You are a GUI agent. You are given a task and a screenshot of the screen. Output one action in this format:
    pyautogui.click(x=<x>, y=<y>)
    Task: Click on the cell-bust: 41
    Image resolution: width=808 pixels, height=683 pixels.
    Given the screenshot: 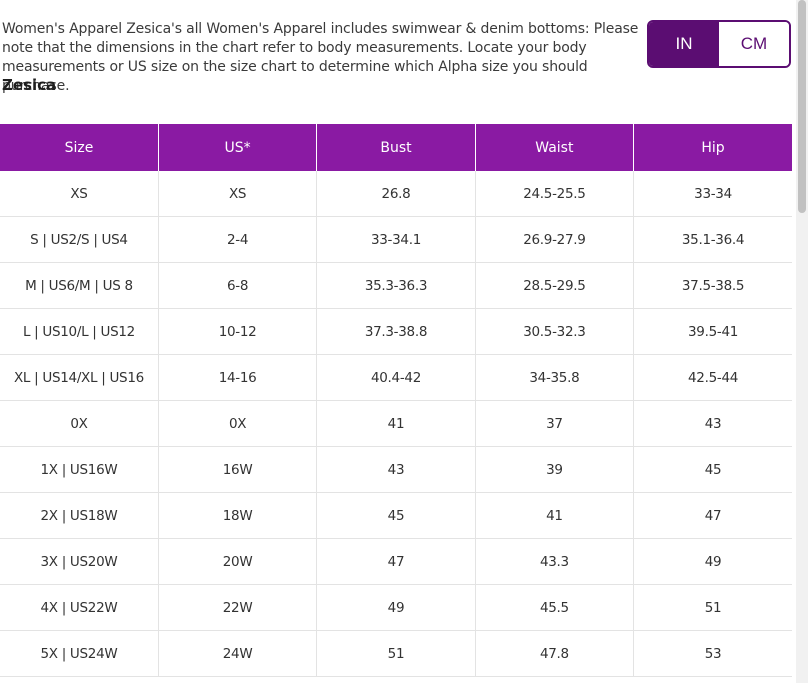 What is the action you would take?
    pyautogui.click(x=396, y=423)
    